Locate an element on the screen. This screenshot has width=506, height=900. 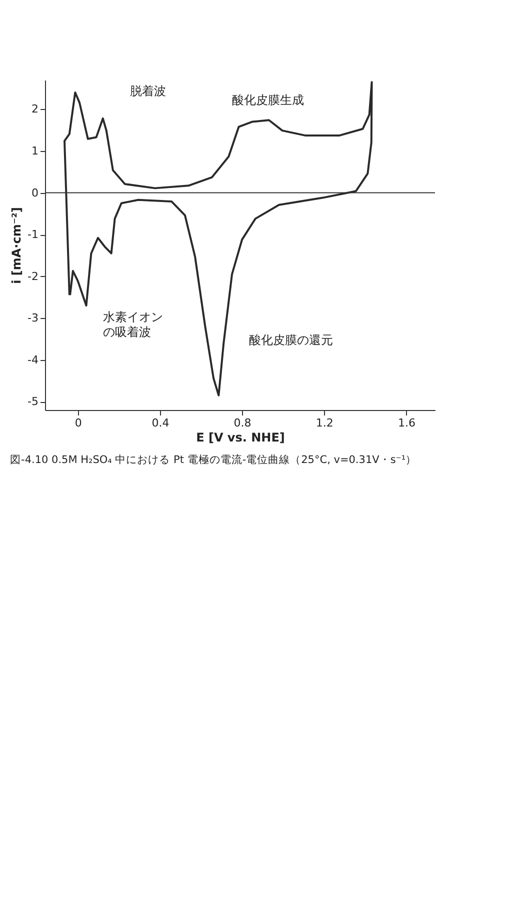
y-tick-label: 1 is located at coordinates (35, 151).